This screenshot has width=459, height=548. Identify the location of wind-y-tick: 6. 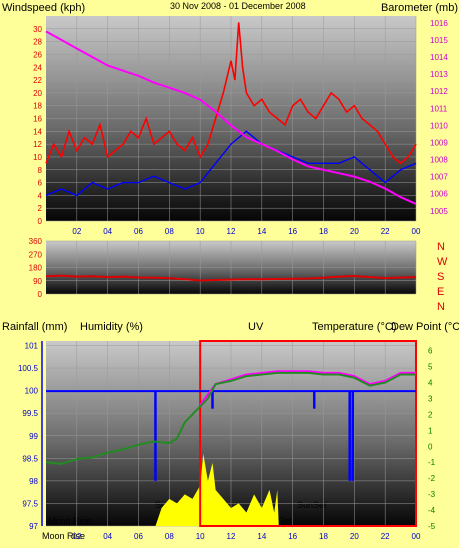
(40, 183).